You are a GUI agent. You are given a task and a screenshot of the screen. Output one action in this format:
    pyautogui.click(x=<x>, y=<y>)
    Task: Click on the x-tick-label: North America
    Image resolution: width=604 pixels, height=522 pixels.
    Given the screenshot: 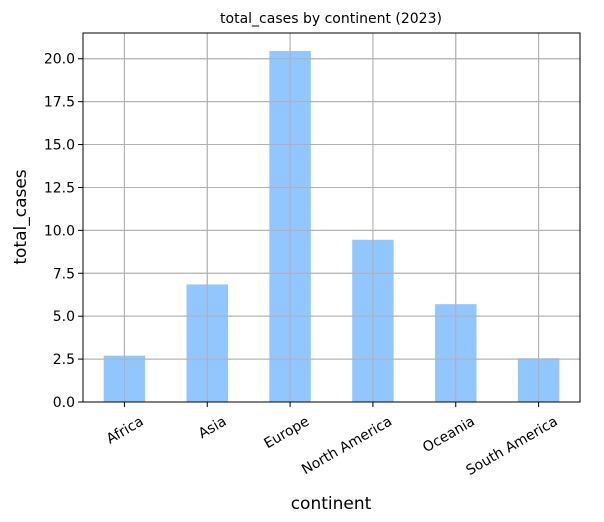 What is the action you would take?
    pyautogui.click(x=347, y=446)
    